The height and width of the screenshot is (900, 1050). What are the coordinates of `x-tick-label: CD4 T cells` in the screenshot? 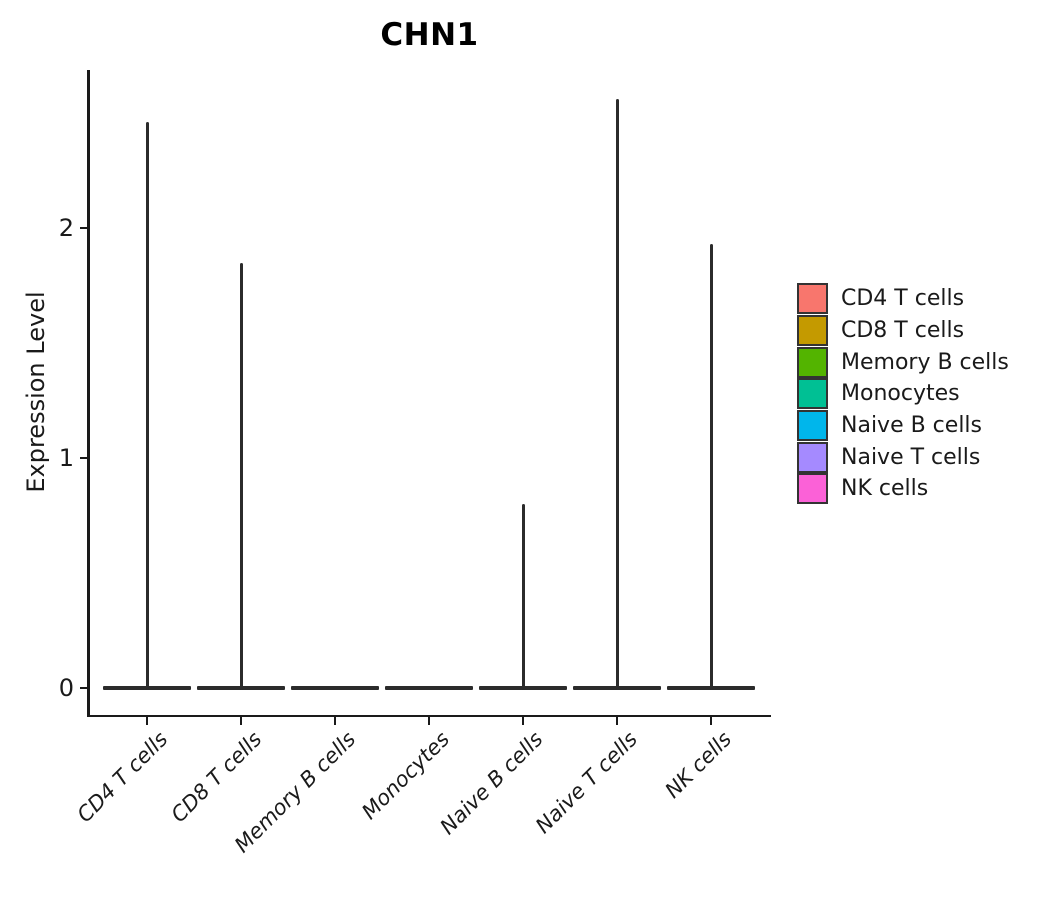 It's located at (121, 777).